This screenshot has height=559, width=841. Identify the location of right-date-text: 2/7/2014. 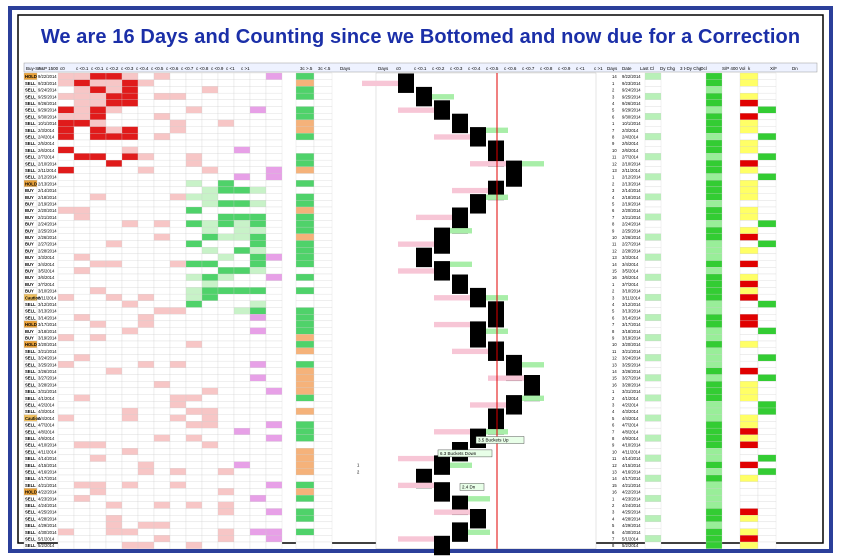
(630, 157).